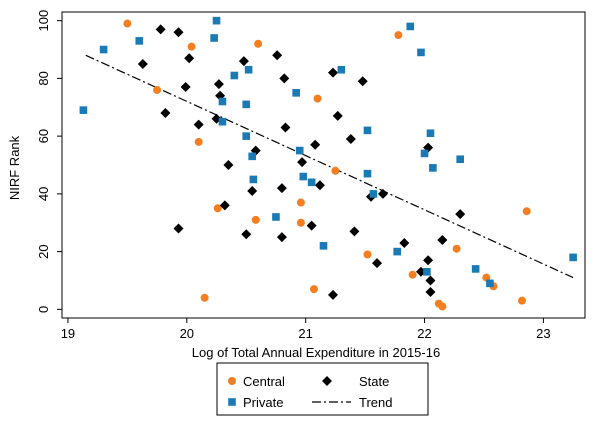 The image size is (598, 433). Describe the element at coordinates (43, 251) in the screenshot. I see `y-tick-label: 20` at that location.